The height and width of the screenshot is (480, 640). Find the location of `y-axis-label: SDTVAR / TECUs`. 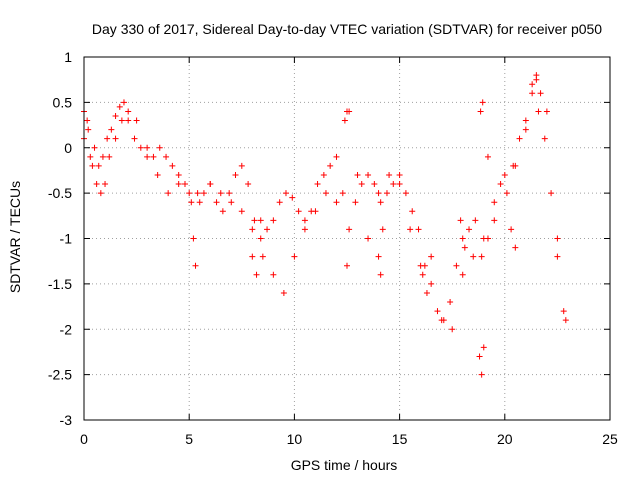

y-axis-label: SDTVAR / TECUs is located at coordinates (15, 237).